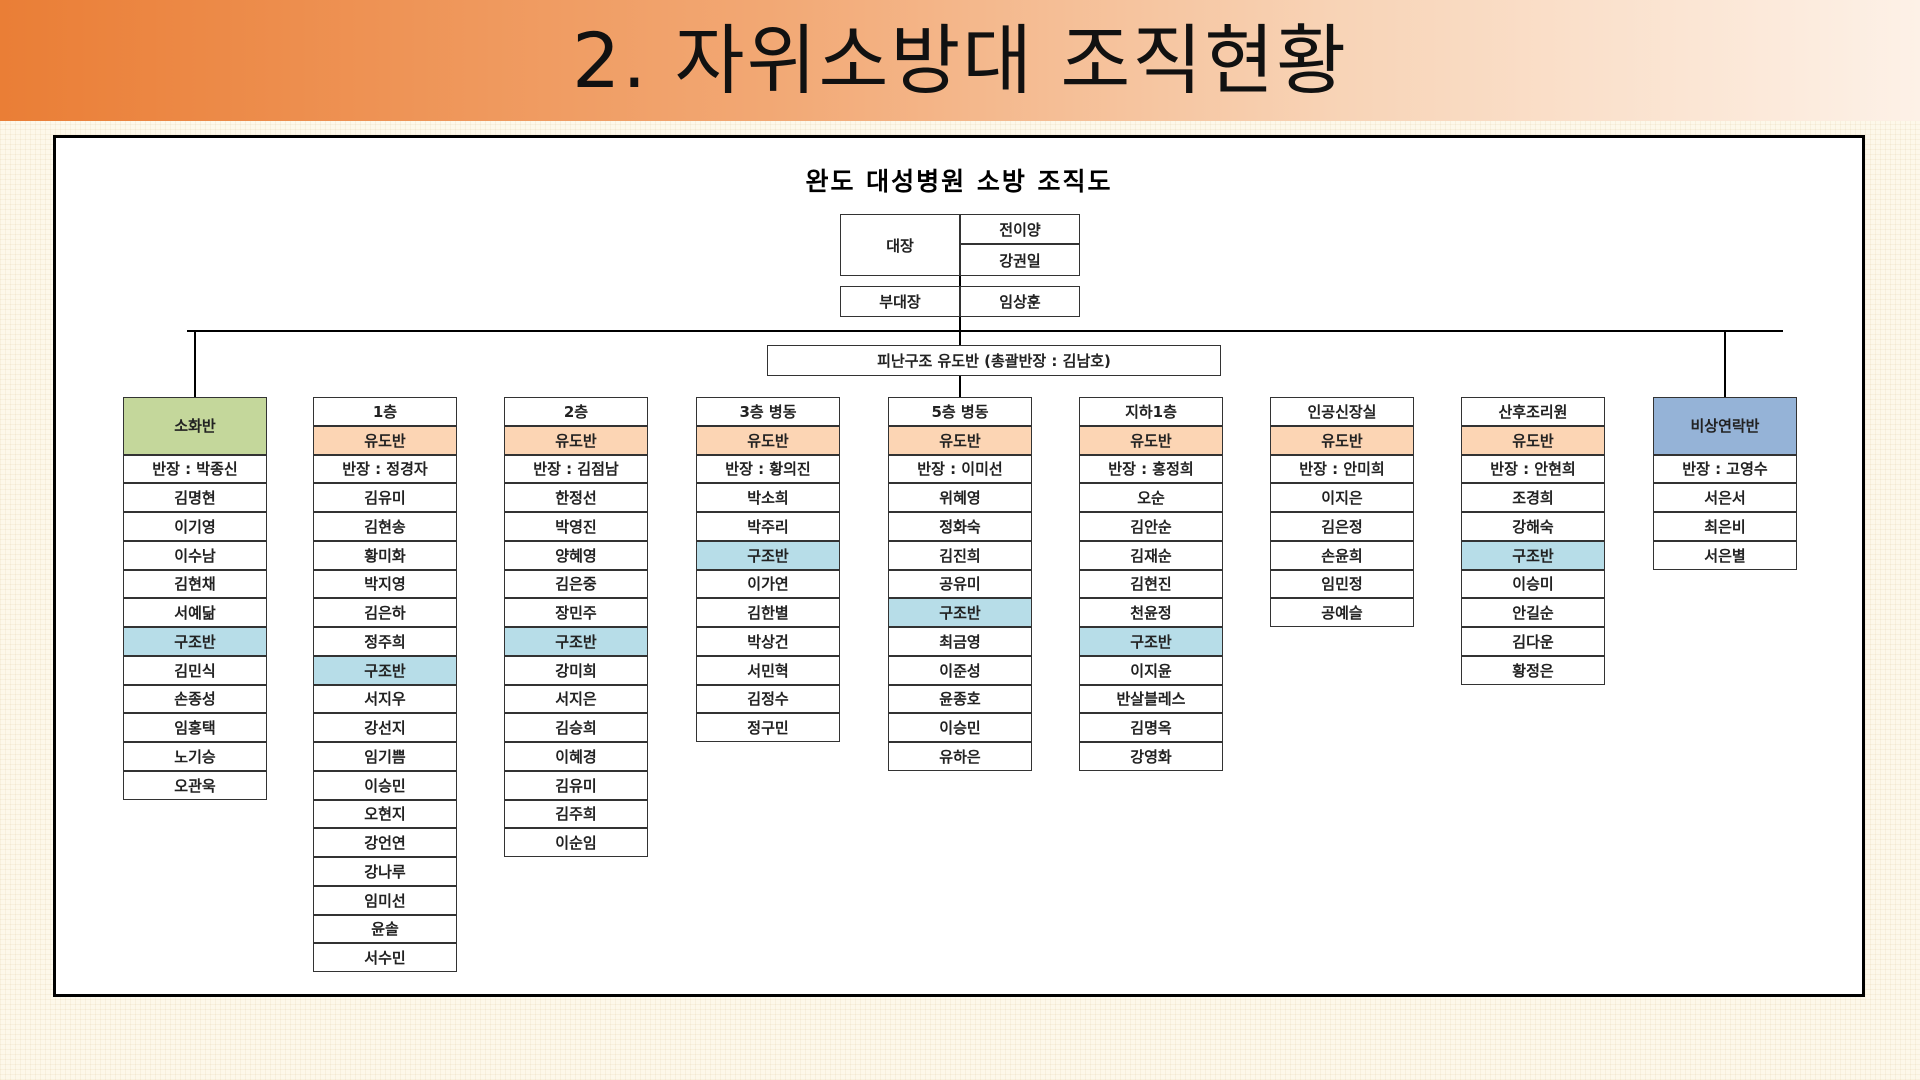 This screenshot has height=1080, width=1920. I want to click on member-cell: 김명옥, so click(1151, 727).